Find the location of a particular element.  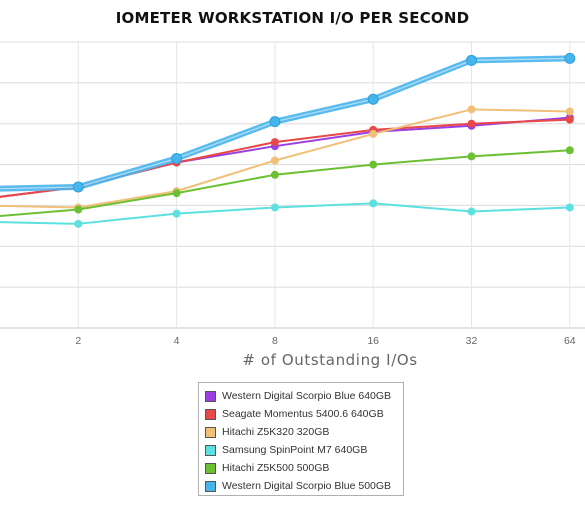

legend-label: Western Digital Scorpio Blue 640GB is located at coordinates (307, 396).